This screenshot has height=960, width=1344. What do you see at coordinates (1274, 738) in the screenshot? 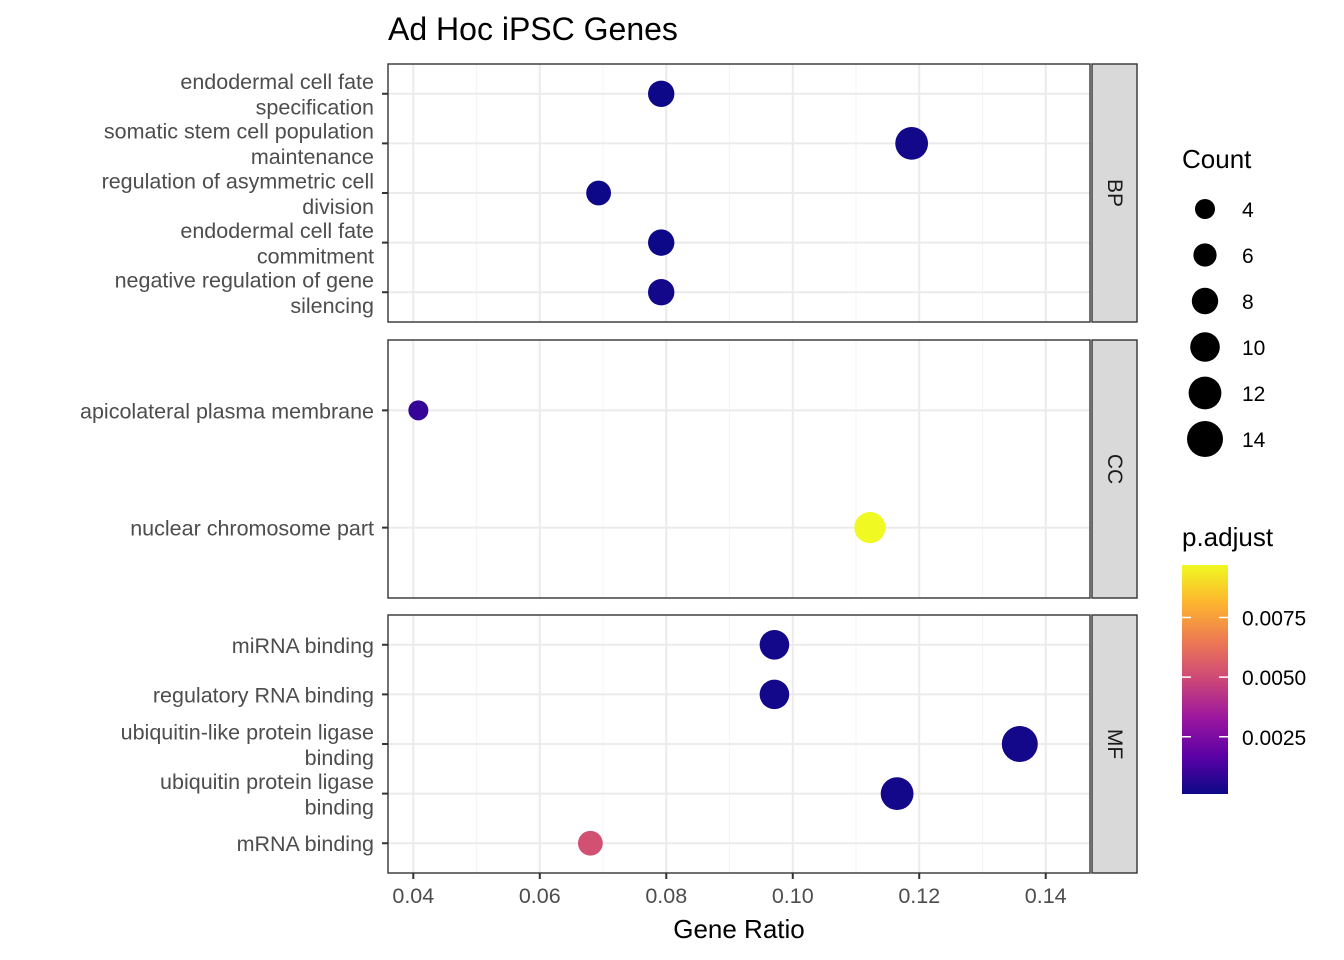
I see `colorbar-tick-label: 0.0025` at bounding box center [1274, 738].